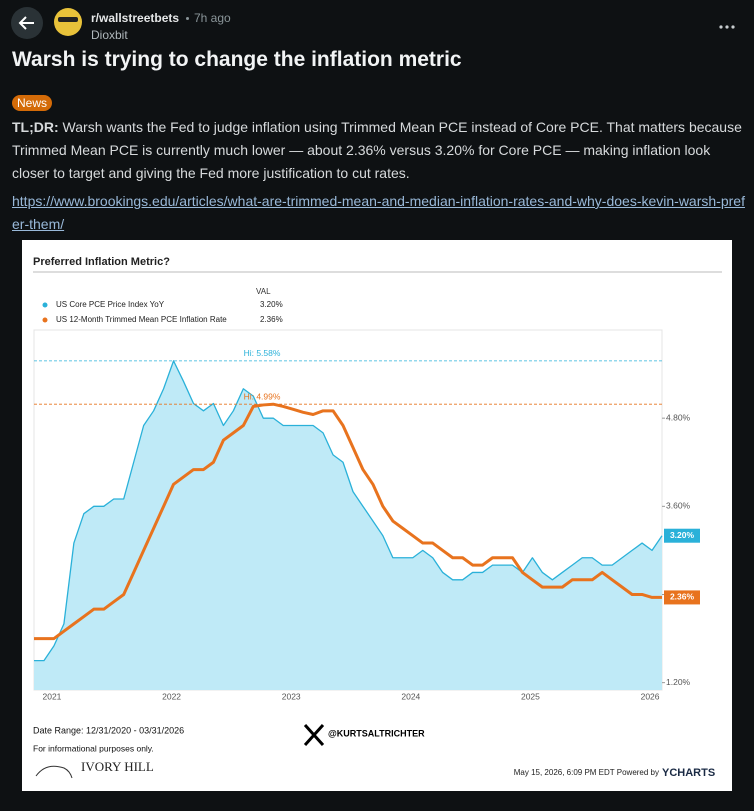 The height and width of the screenshot is (811, 754). I want to click on back-arrow, so click(26, 23).